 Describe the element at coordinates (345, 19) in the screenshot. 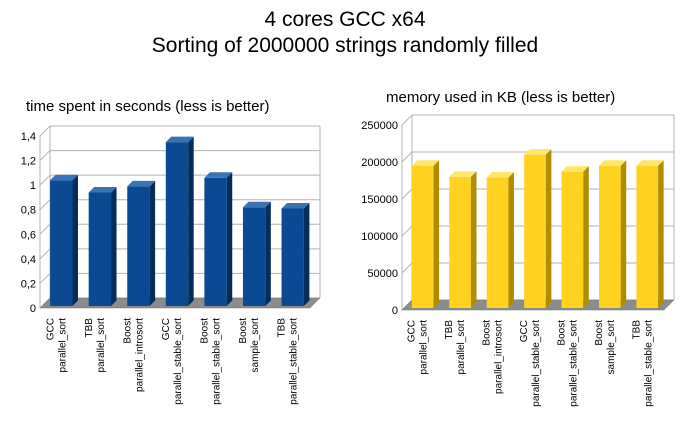

I see `chart-title-line-1: 4 cores GCC x64` at that location.